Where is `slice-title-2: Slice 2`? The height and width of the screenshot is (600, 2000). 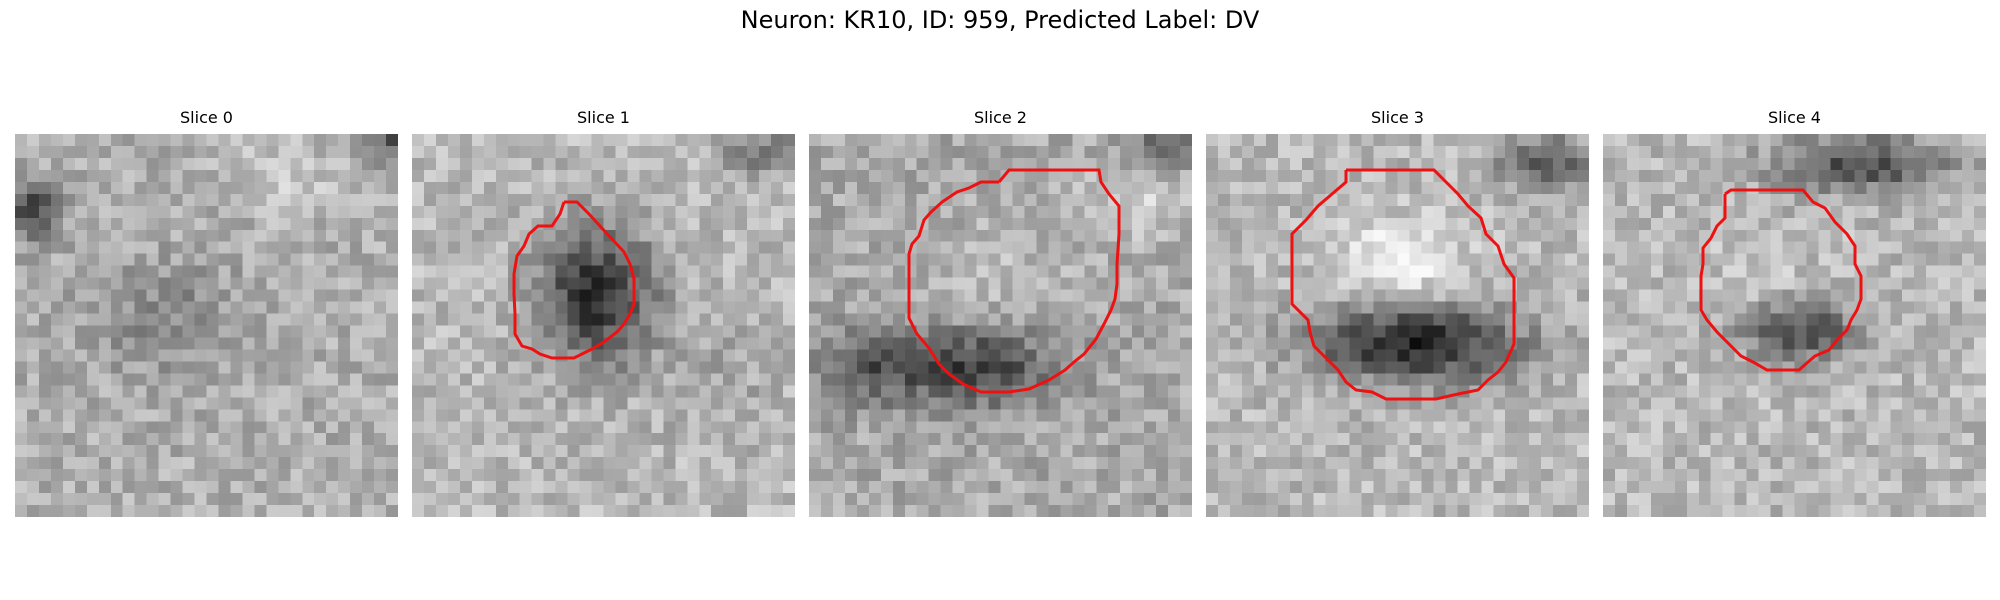 slice-title-2: Slice 2 is located at coordinates (1000, 117).